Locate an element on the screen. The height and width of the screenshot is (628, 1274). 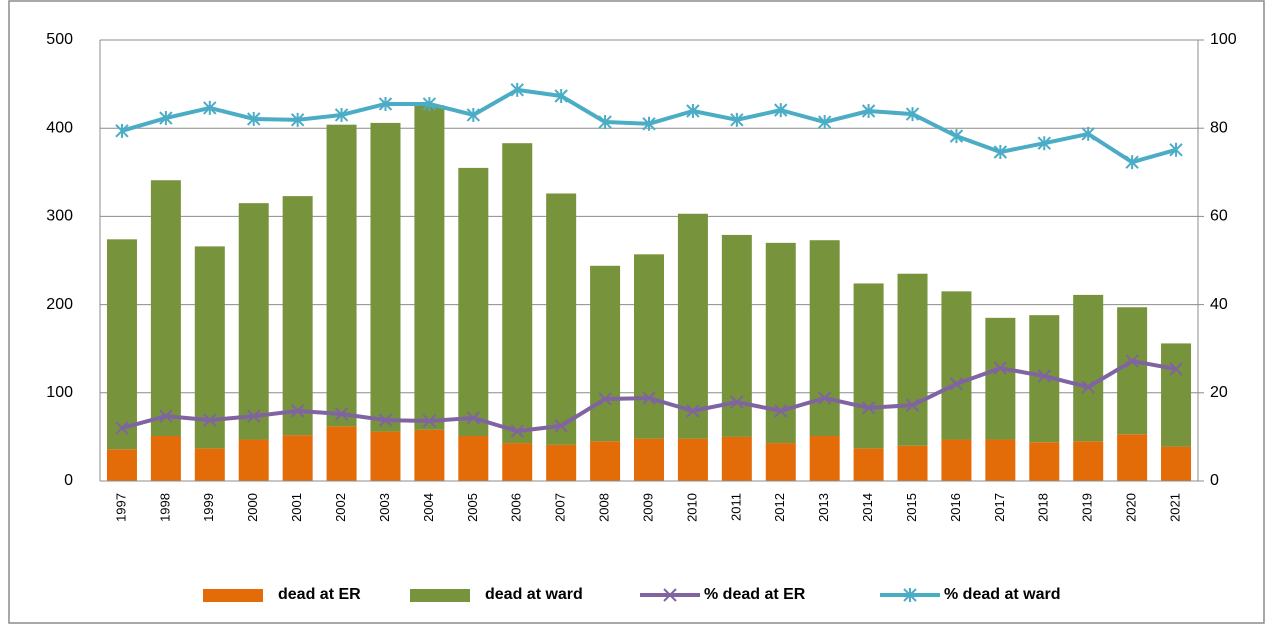
x-tick-label: 1998 is located at coordinates (164, 507).